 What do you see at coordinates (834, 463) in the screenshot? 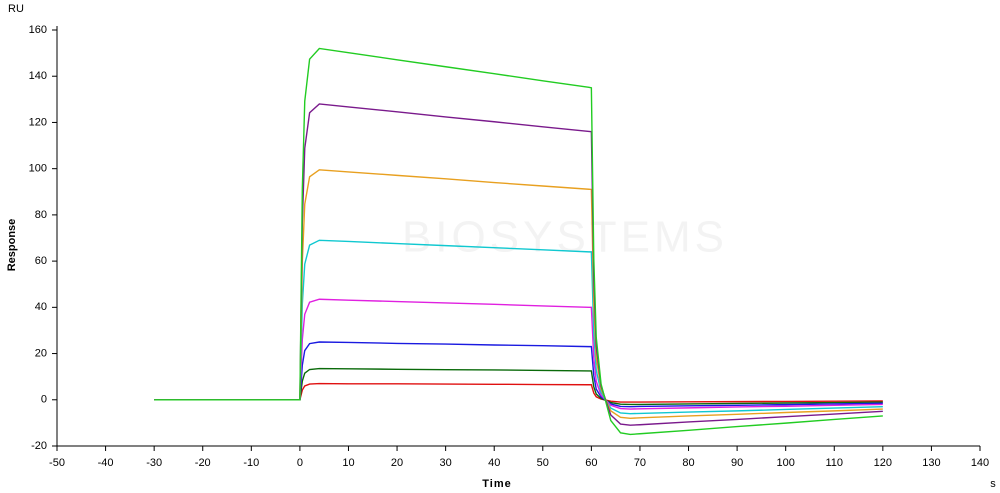
I see `x-tick-label: 110` at bounding box center [834, 463].